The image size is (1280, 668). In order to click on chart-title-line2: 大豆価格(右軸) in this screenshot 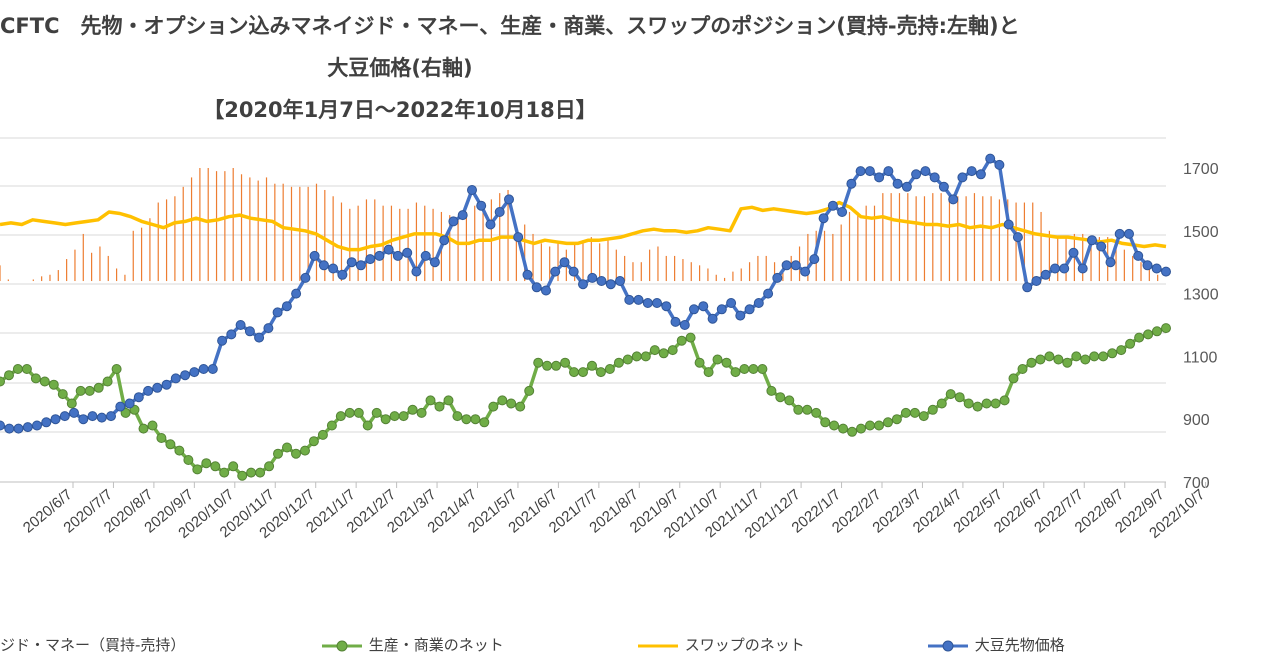, I will do `click(400, 68)`.